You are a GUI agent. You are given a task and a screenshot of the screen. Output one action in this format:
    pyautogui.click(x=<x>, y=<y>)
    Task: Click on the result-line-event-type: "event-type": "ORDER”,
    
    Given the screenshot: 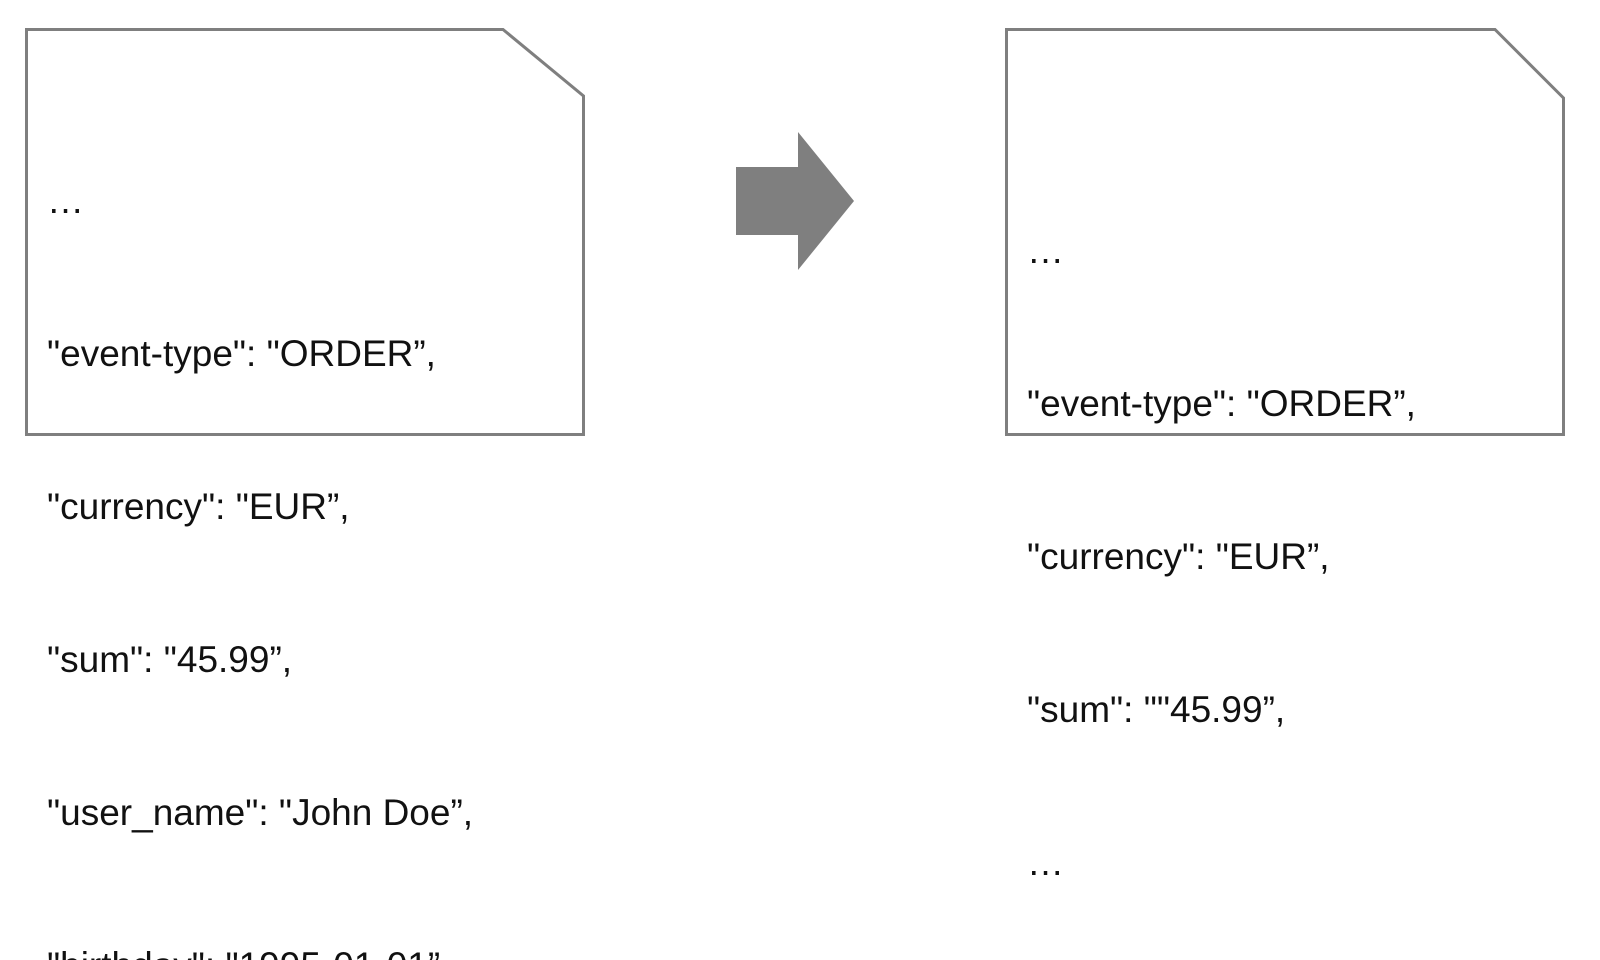 What is the action you would take?
    pyautogui.click(x=1221, y=403)
    